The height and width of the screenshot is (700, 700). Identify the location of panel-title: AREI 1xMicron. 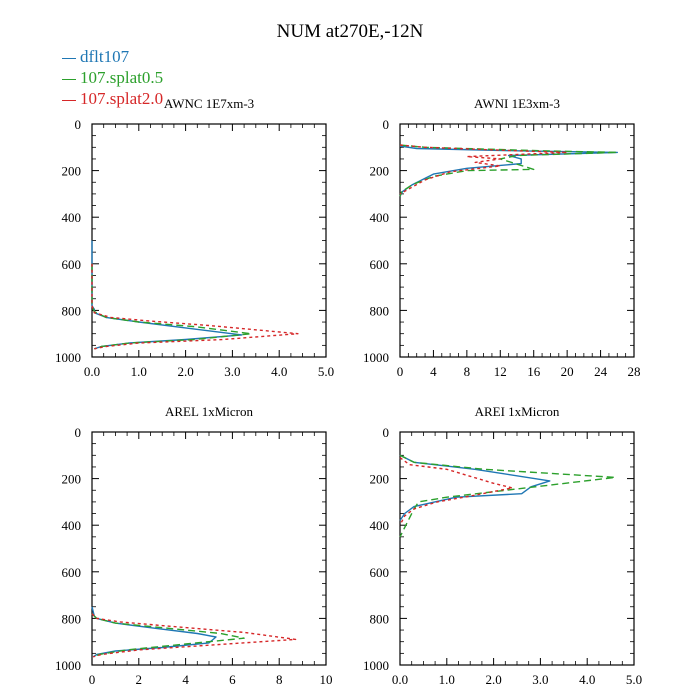
(517, 411).